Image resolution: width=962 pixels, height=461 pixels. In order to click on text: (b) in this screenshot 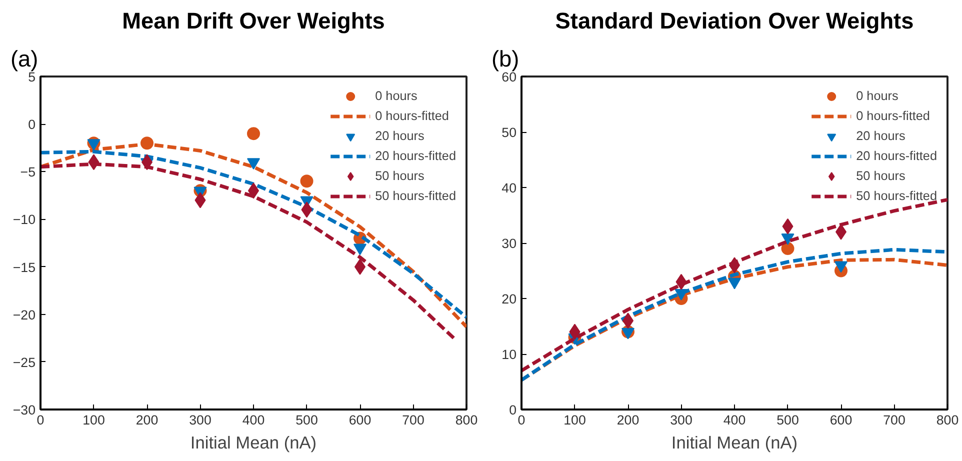, I will do `click(506, 59)`.